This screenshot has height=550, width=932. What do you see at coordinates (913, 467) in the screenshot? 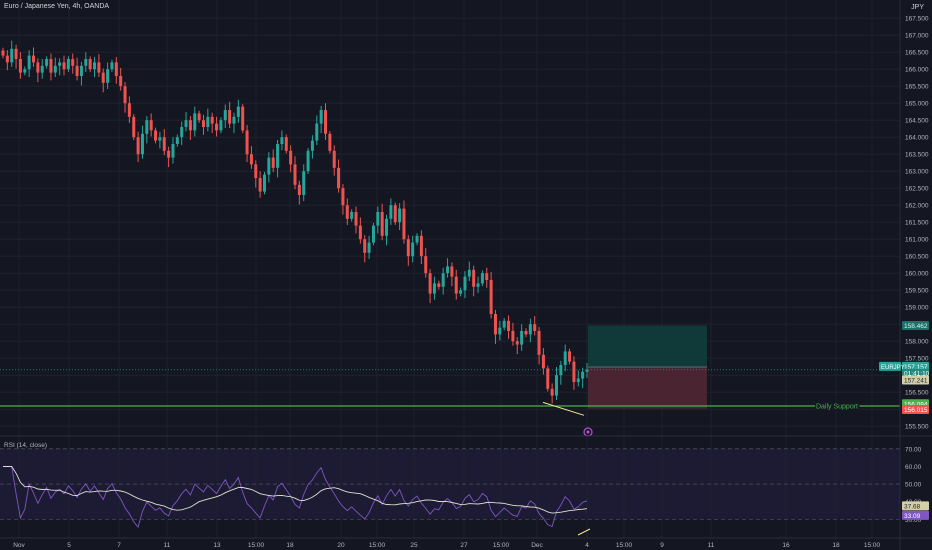
I see `rsi-tick: 60.00` at bounding box center [913, 467].